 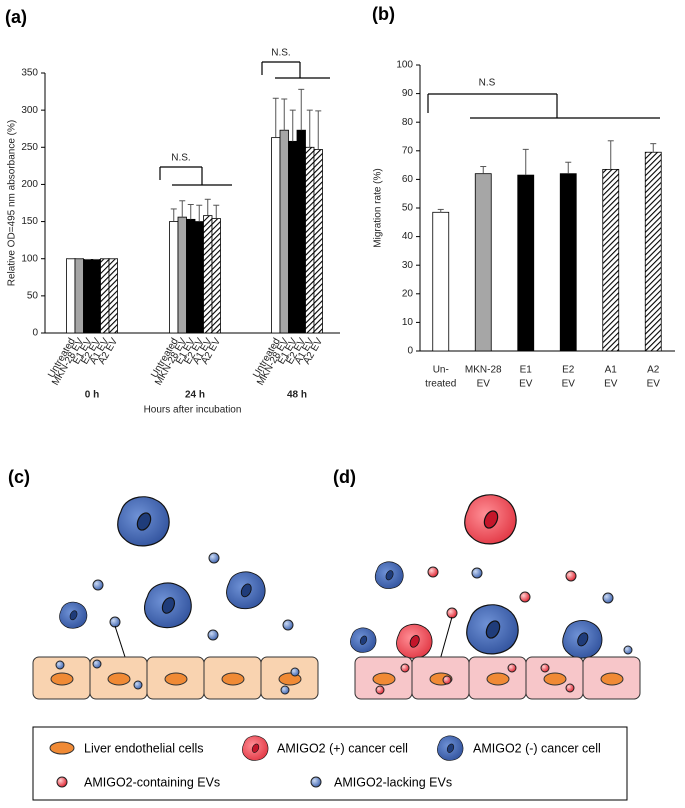 I want to click on legend-text: AMIGO2 (+) cancer cell, so click(x=342, y=748).